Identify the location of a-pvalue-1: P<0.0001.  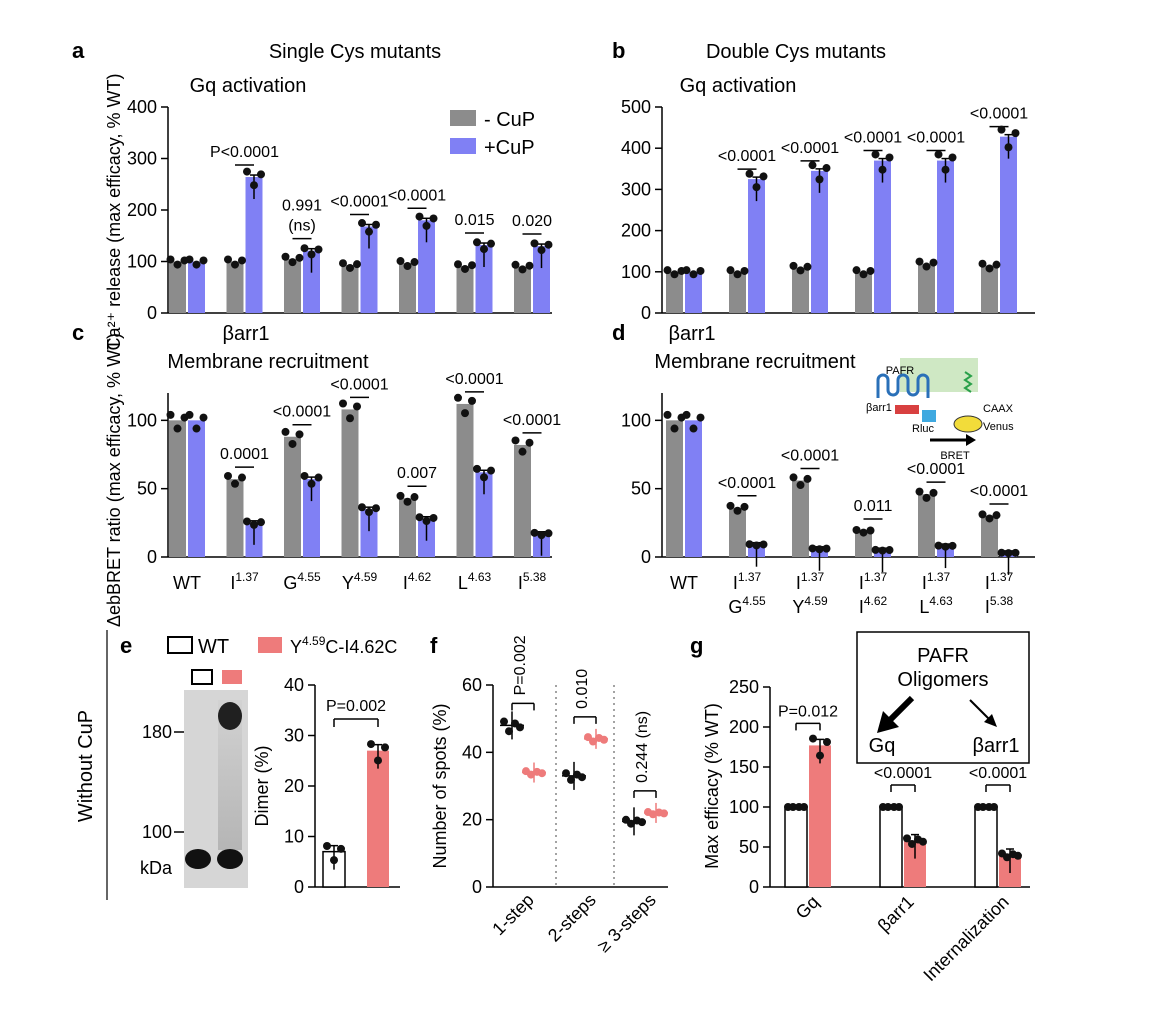
(244, 152).